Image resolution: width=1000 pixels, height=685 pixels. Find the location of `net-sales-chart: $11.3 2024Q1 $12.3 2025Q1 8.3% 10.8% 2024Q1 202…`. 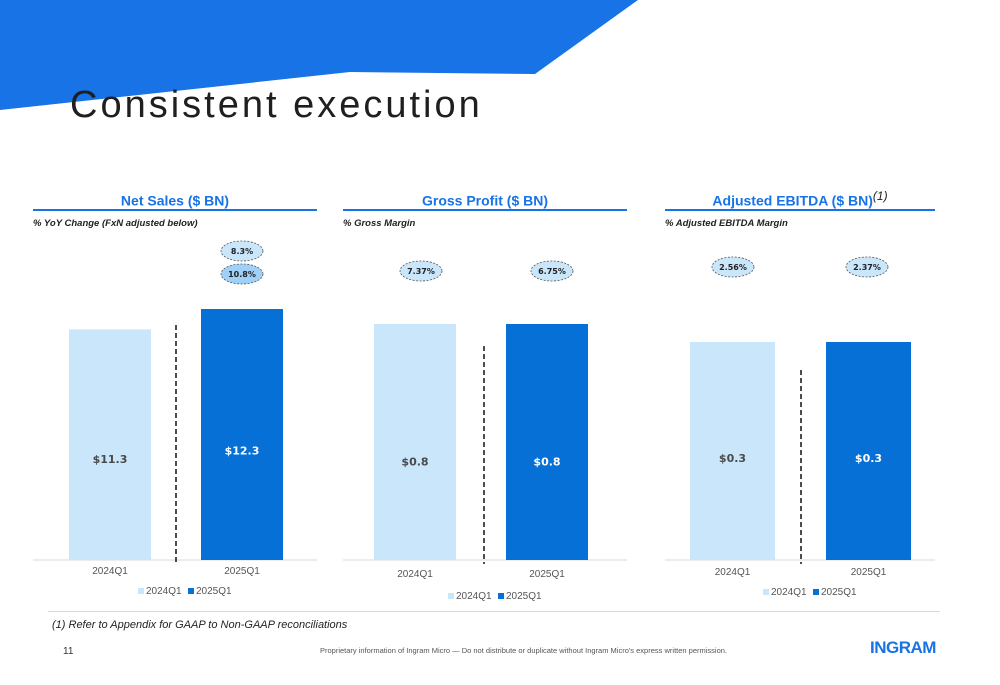

net-sales-chart: $11.3 2024Q1 $12.3 2025Q1 8.3% 10.8% 2024Q1 202… is located at coordinates (175, 418).